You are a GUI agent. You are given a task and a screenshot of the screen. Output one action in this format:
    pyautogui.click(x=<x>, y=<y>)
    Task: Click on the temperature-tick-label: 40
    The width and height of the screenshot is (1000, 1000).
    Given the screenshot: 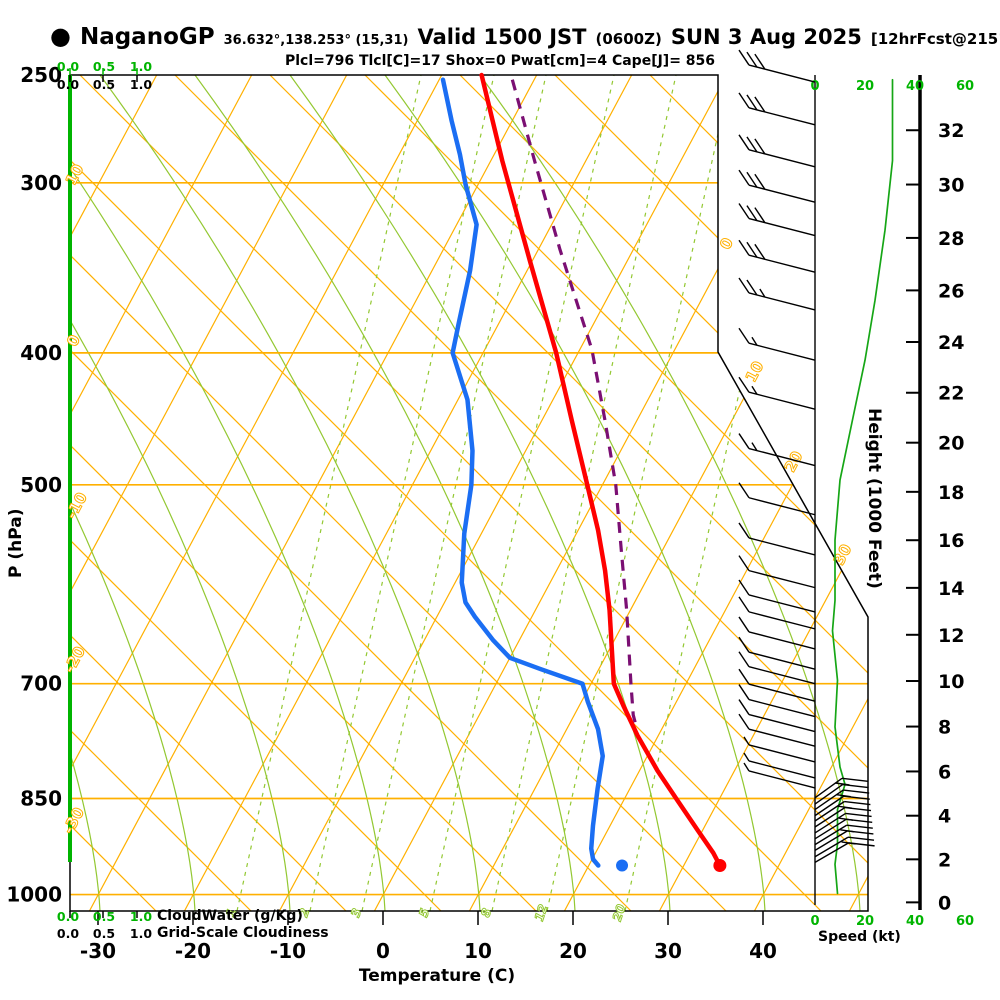 What is the action you would take?
    pyautogui.click(x=763, y=951)
    